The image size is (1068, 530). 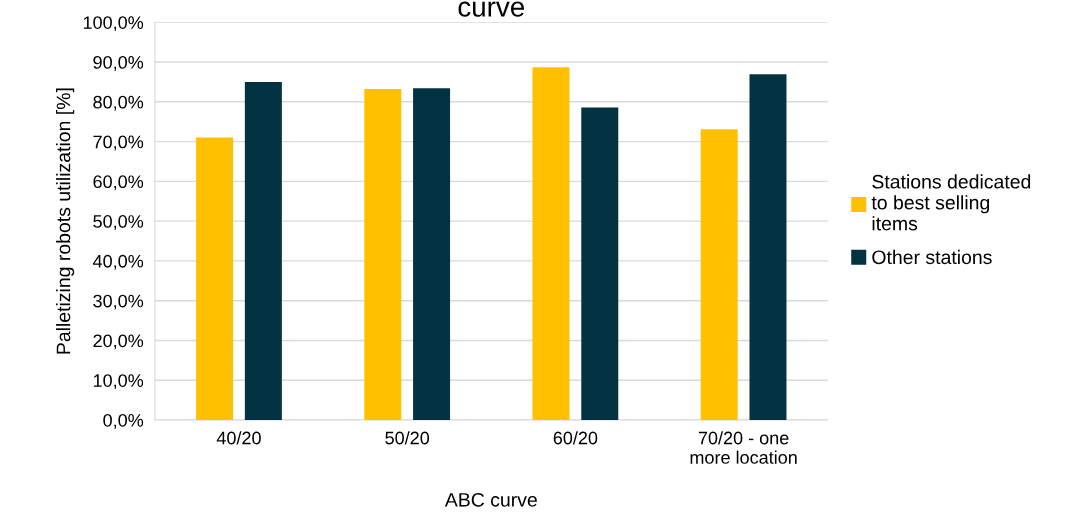 What do you see at coordinates (118, 63) in the screenshot?
I see `y-tick-label: 90,0%` at bounding box center [118, 63].